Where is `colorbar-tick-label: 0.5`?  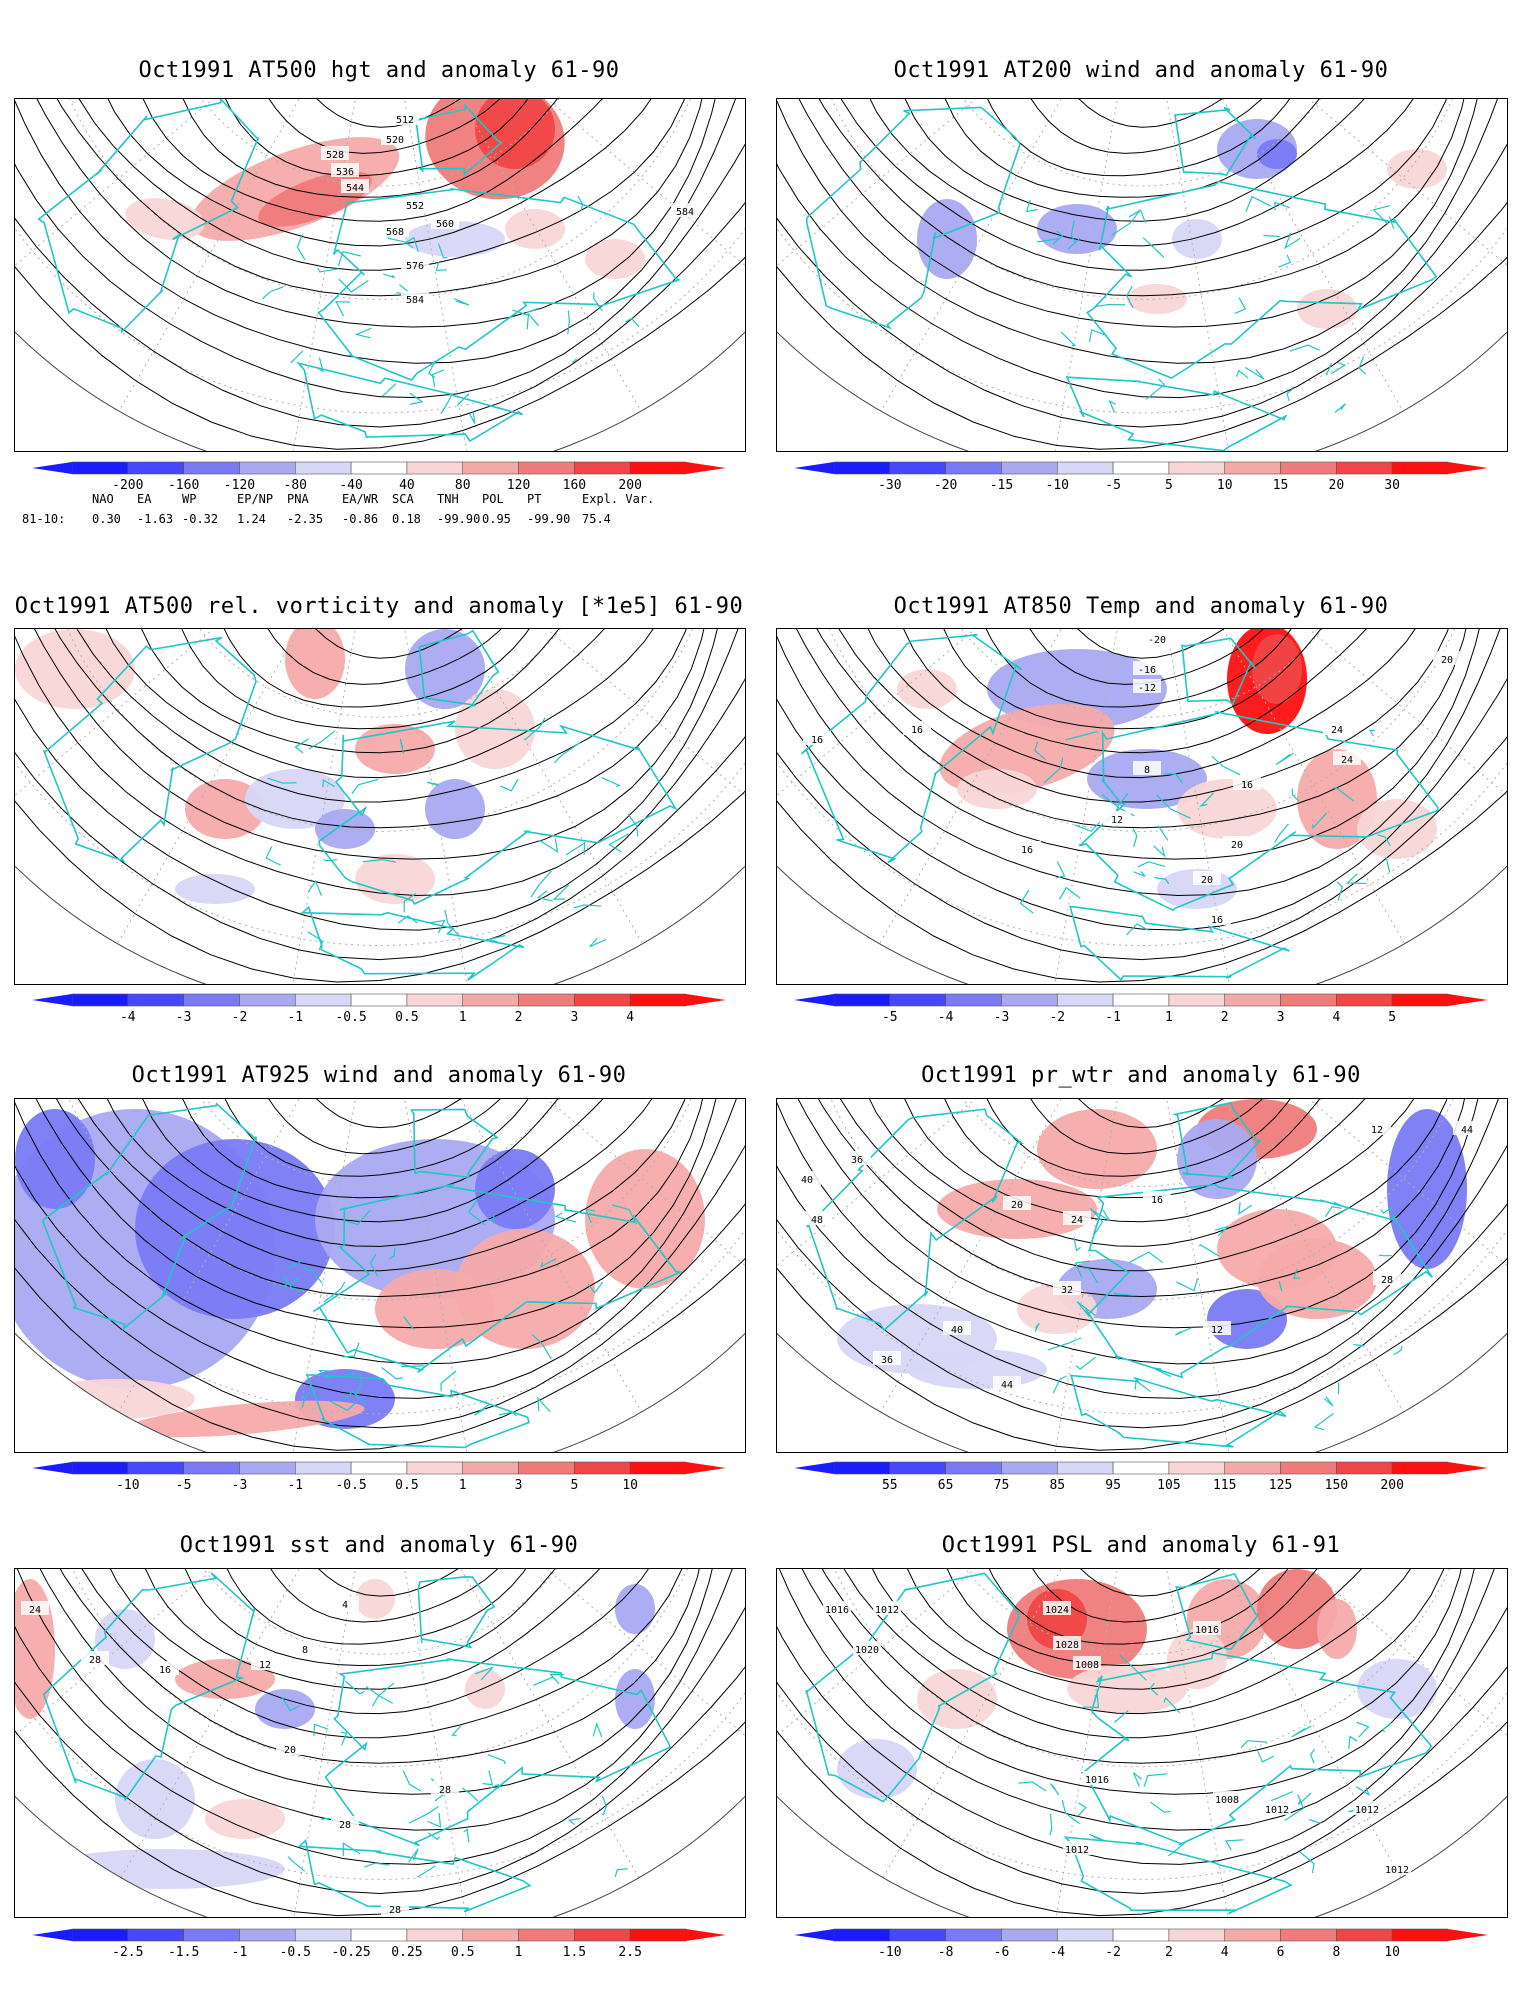 colorbar-tick-label: 0.5 is located at coordinates (462, 1952).